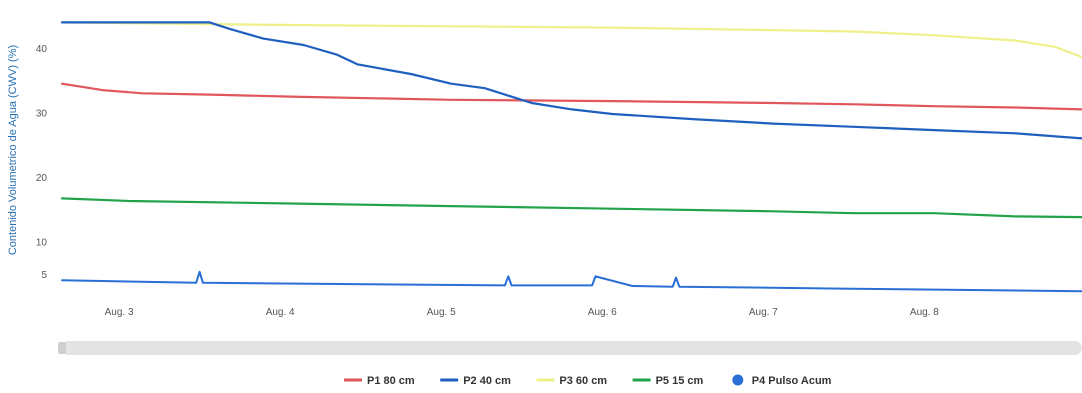 This screenshot has width=1082, height=393. What do you see at coordinates (763, 312) in the screenshot?
I see `x-tick-label: Aug. 7` at bounding box center [763, 312].